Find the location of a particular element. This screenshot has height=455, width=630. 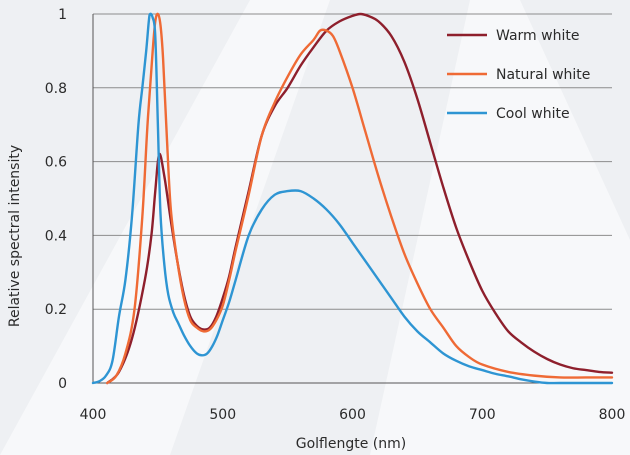

x-tick-label: 800 is located at coordinates (612, 415).